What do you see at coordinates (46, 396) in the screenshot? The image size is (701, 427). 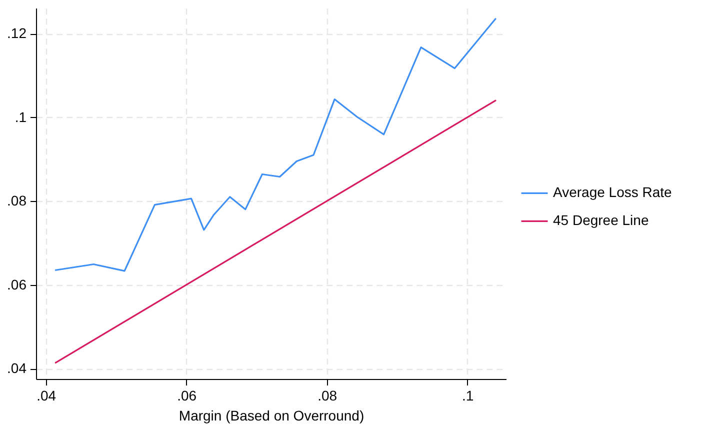 I see `x-tick-label: .04` at bounding box center [46, 396].